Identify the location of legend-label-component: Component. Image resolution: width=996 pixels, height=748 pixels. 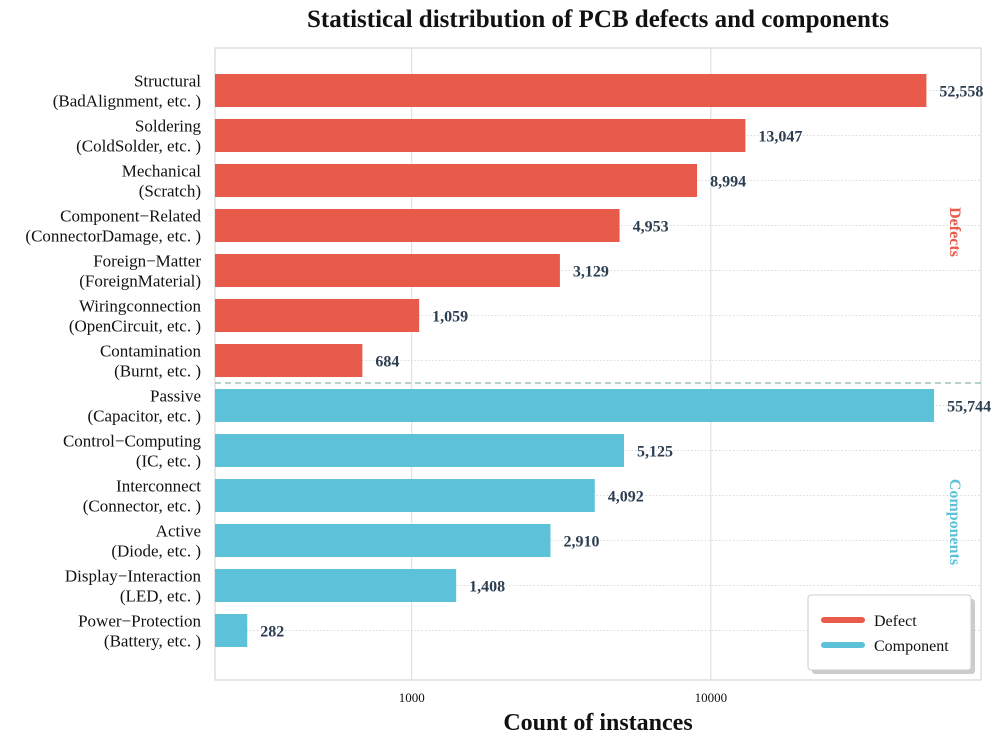
(911, 646).